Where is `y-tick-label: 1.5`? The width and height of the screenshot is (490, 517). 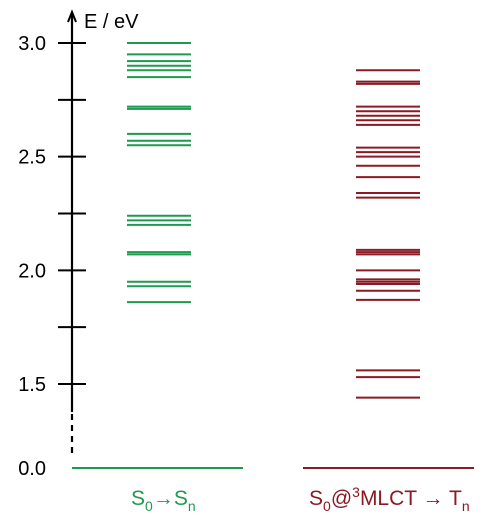 y-tick-label: 1.5 is located at coordinates (32, 385).